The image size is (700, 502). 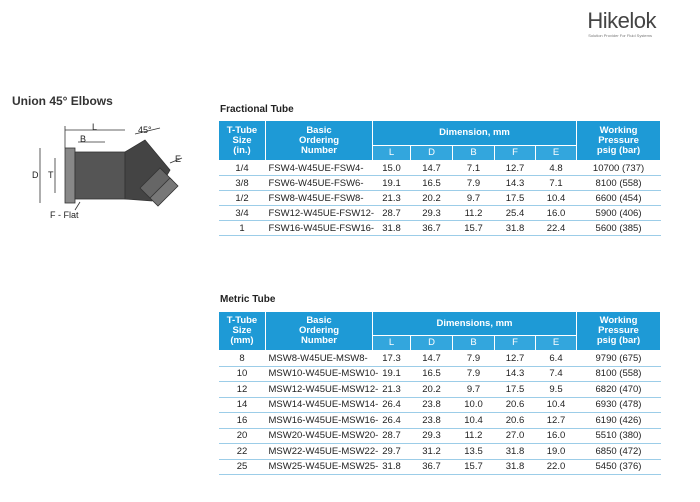 I want to click on table-cell: 22, so click(x=242, y=451).